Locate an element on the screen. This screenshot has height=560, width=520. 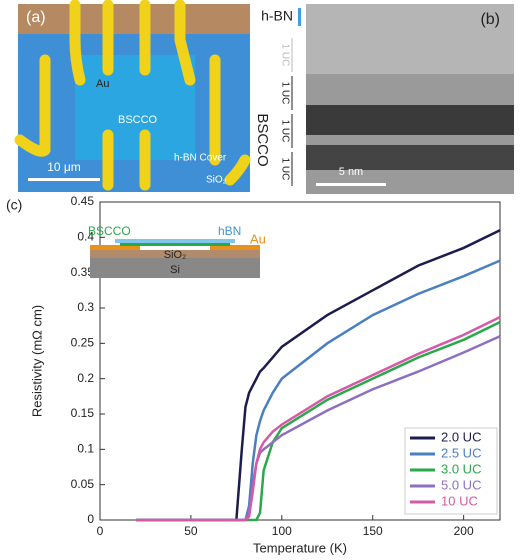
label: SiO₂ is located at coordinates (216, 180).